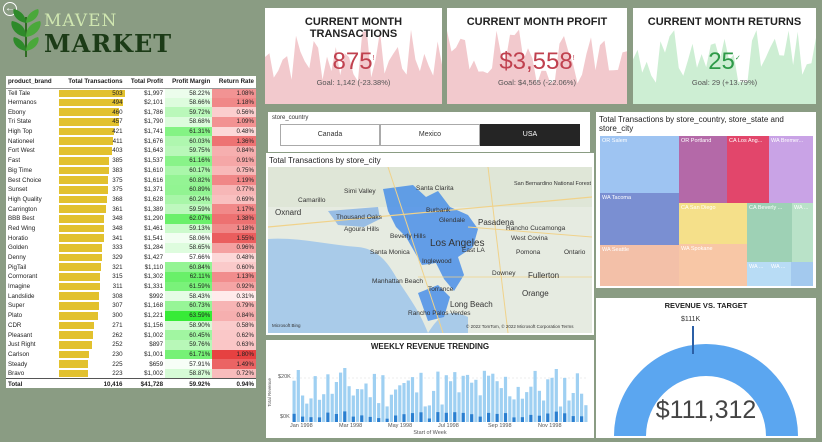 Image resolution: width=822 pixels, height=442 pixels. What do you see at coordinates (713, 265) in the screenshot?
I see `treemap-cell-wa-spokane: WA Spokane` at bounding box center [713, 265].